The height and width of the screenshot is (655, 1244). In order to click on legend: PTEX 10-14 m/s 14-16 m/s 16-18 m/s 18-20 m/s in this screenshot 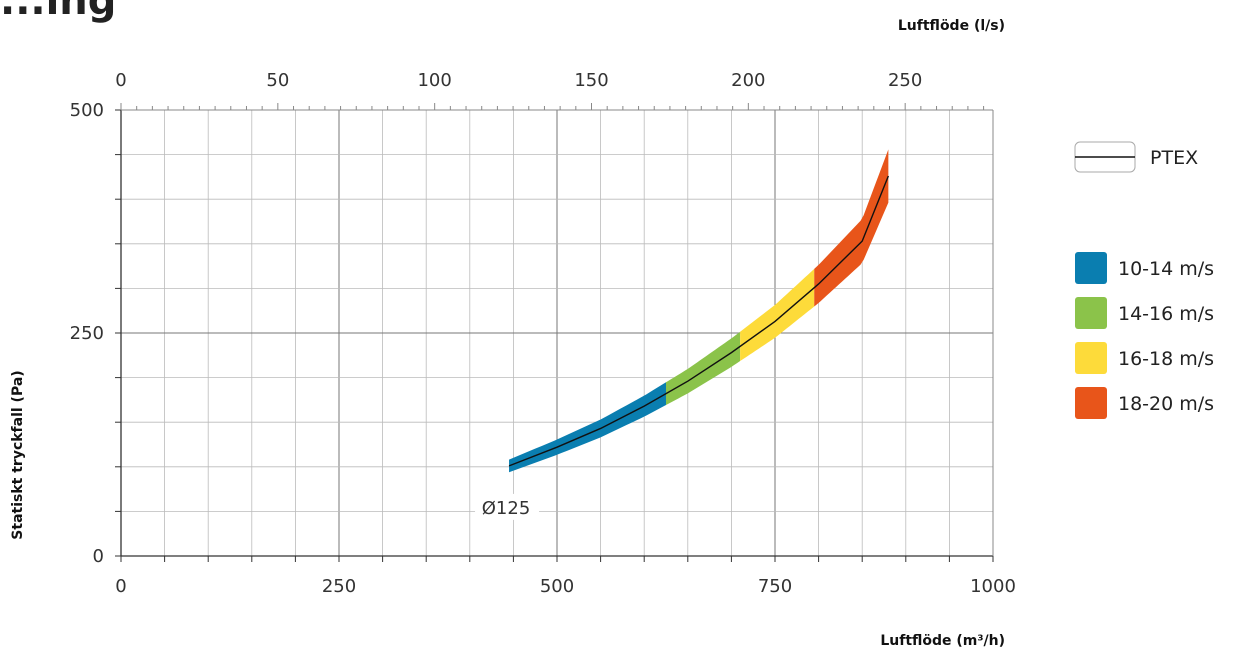, I will do `click(1144, 280)`.